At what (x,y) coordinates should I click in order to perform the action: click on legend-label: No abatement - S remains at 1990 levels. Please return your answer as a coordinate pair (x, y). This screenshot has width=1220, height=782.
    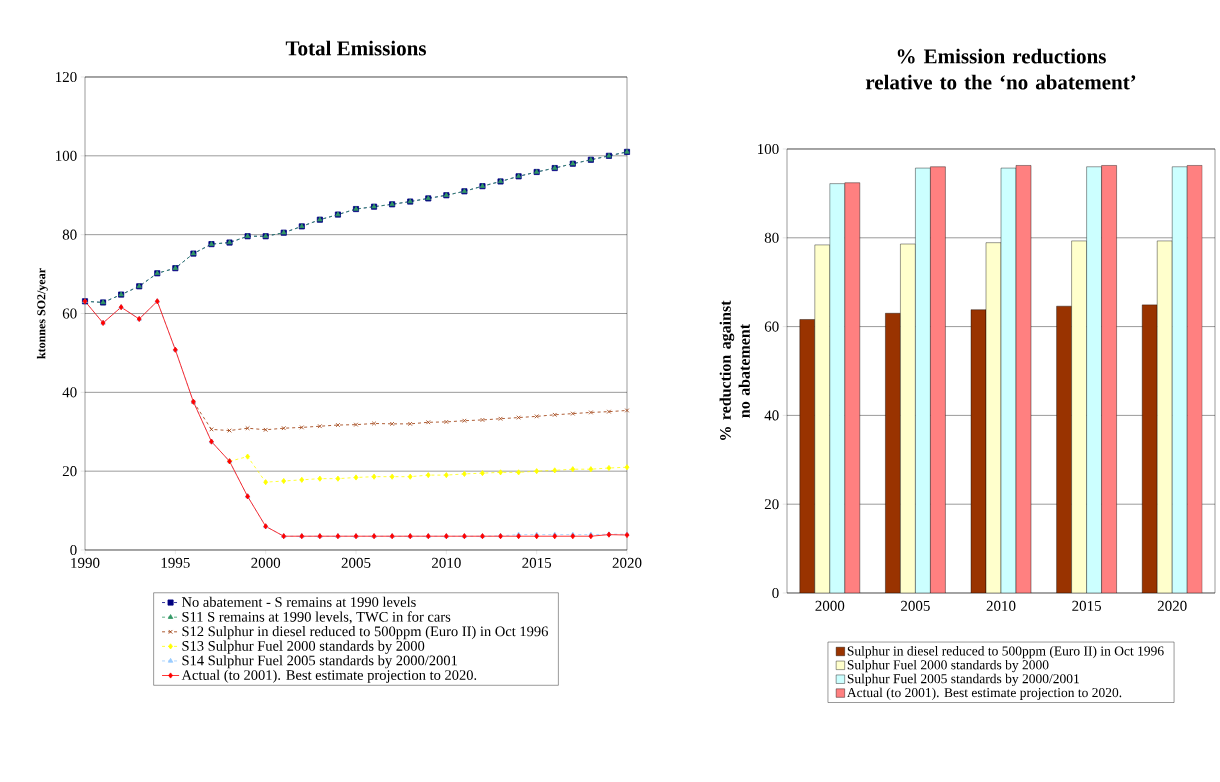
    Looking at the image, I should click on (298, 601).